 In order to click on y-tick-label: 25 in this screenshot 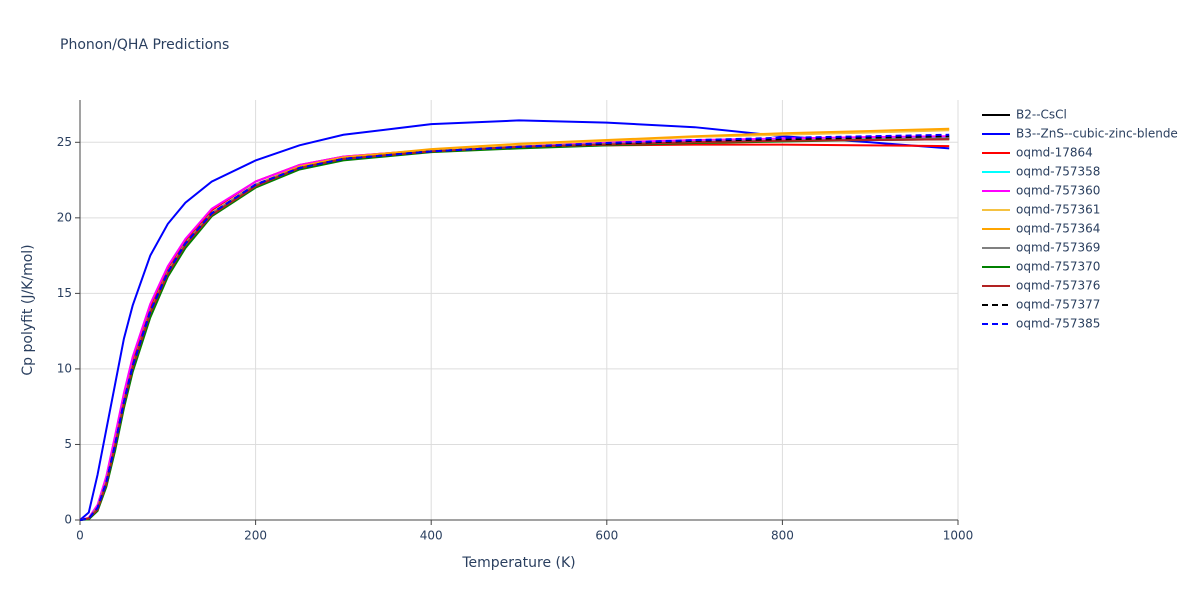, I will do `click(64, 142)`.